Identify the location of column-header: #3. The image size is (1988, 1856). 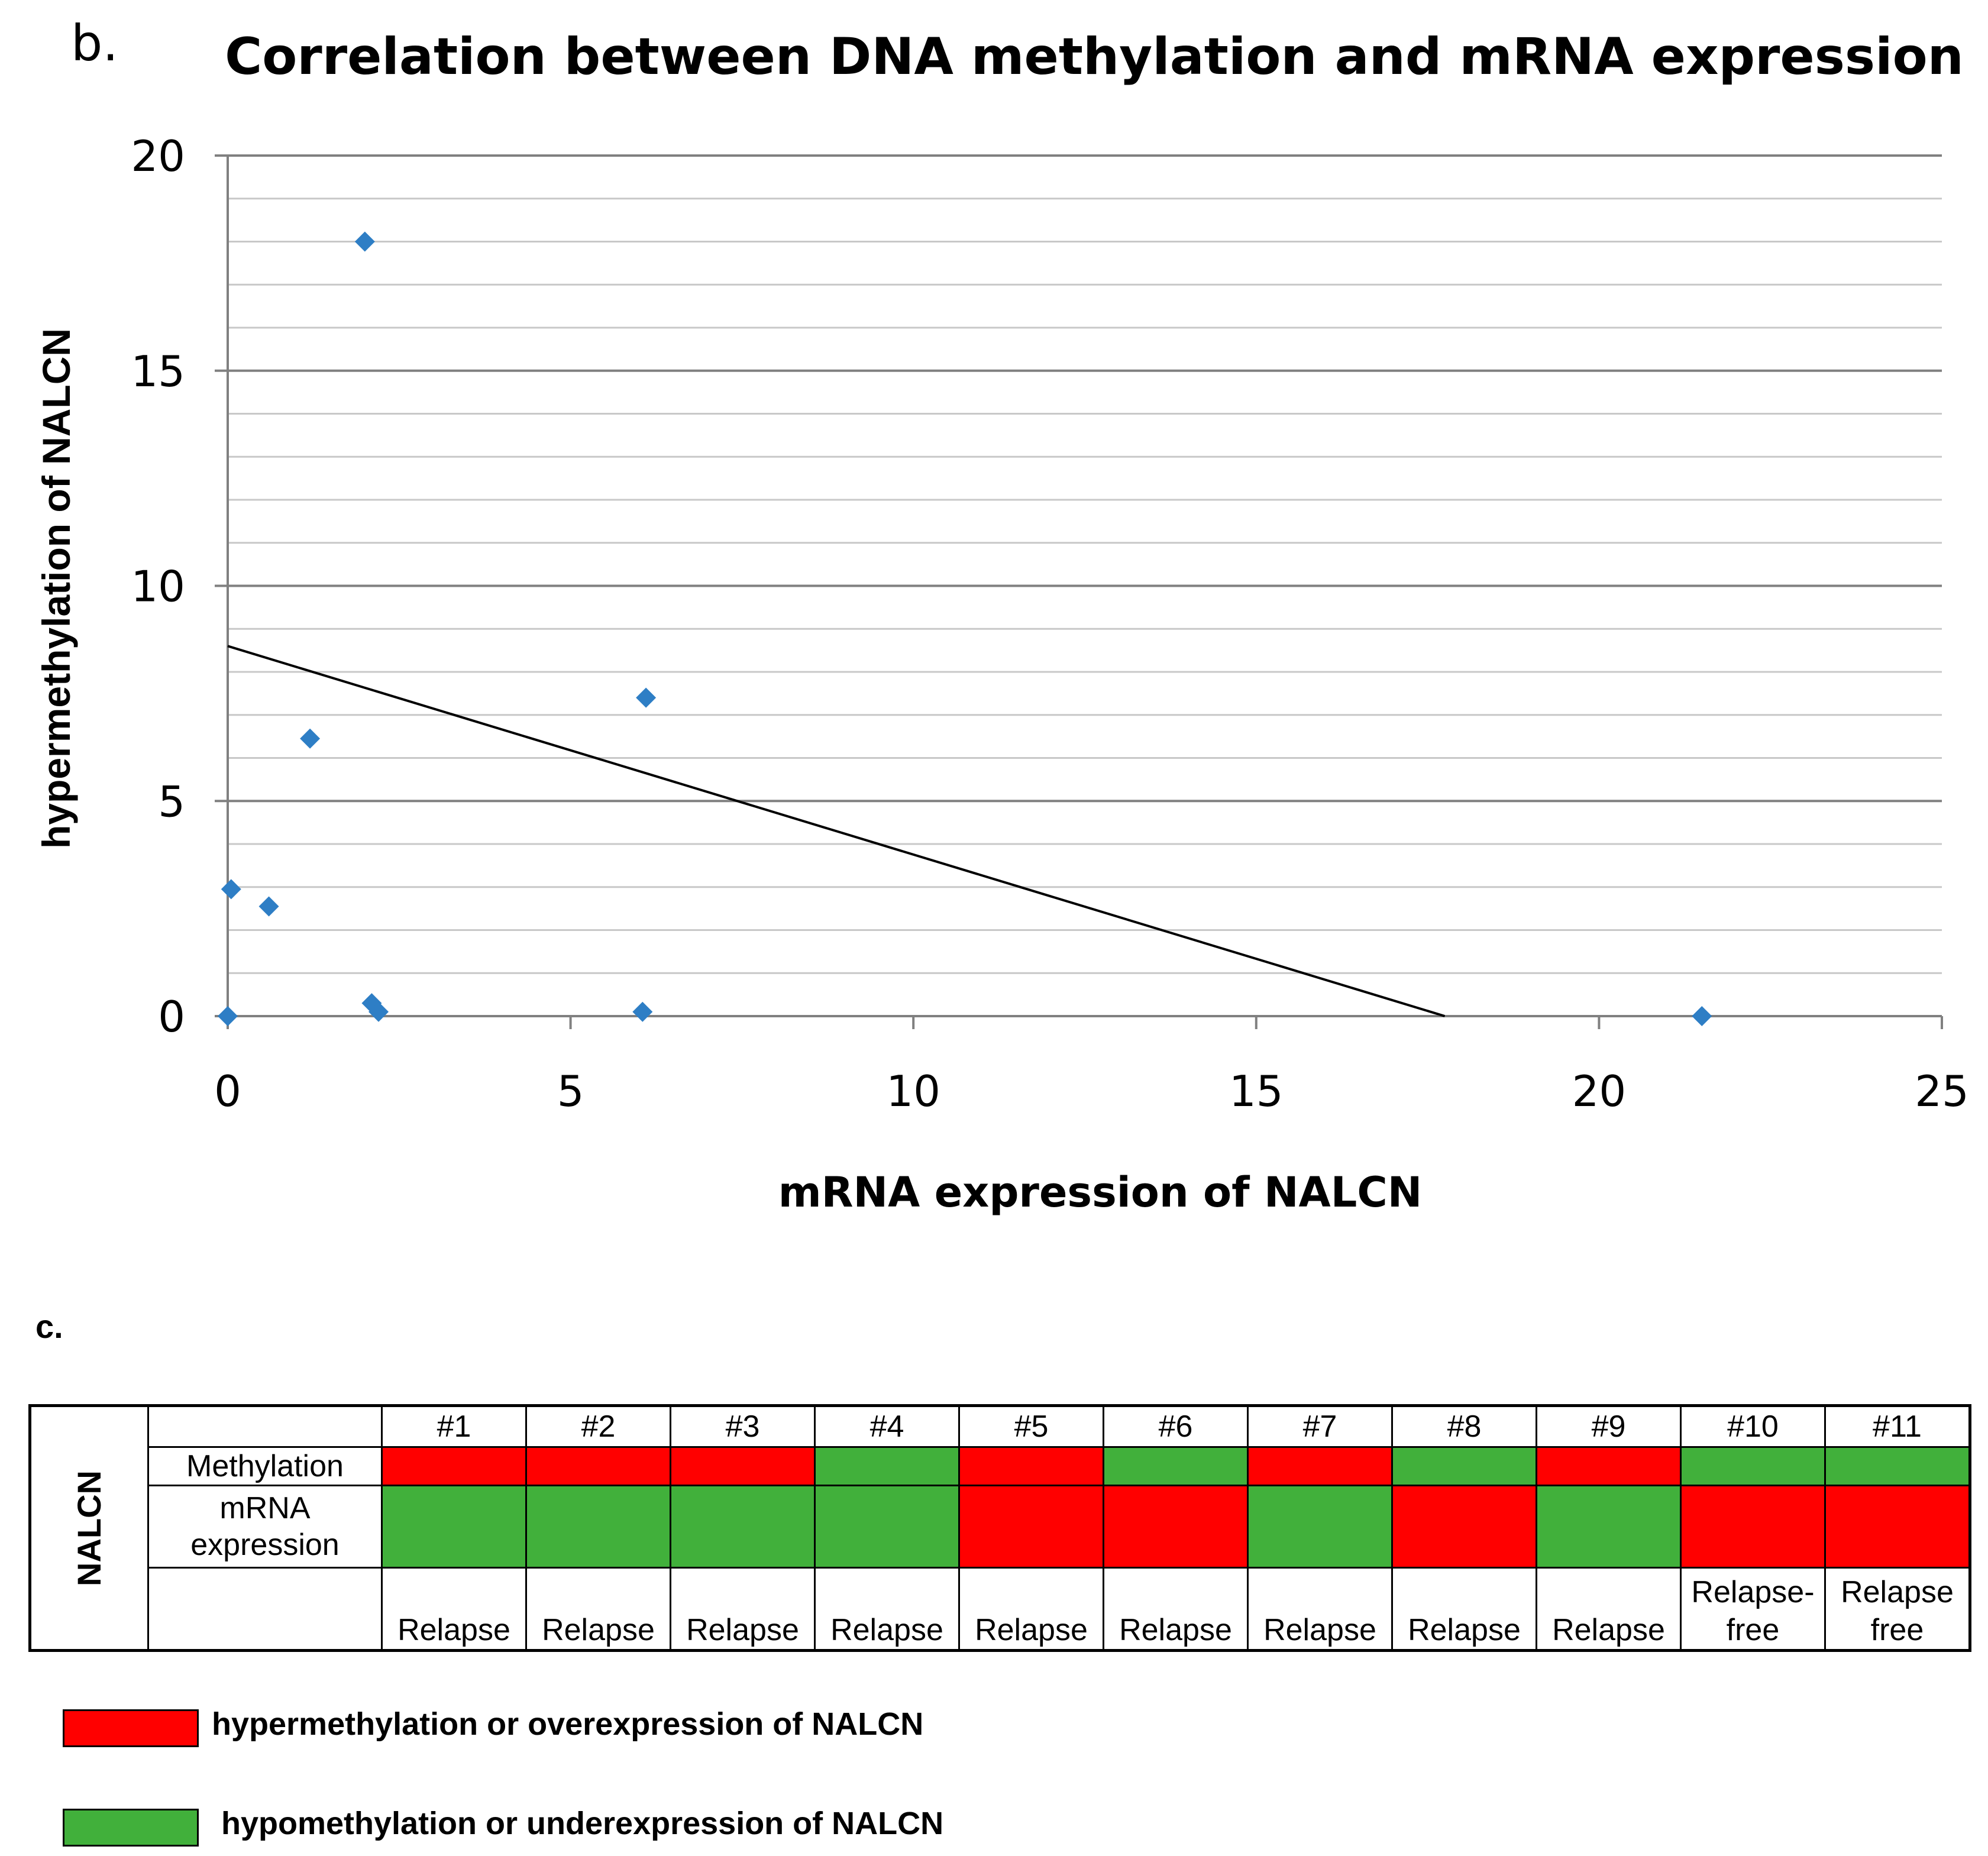
(742, 1426).